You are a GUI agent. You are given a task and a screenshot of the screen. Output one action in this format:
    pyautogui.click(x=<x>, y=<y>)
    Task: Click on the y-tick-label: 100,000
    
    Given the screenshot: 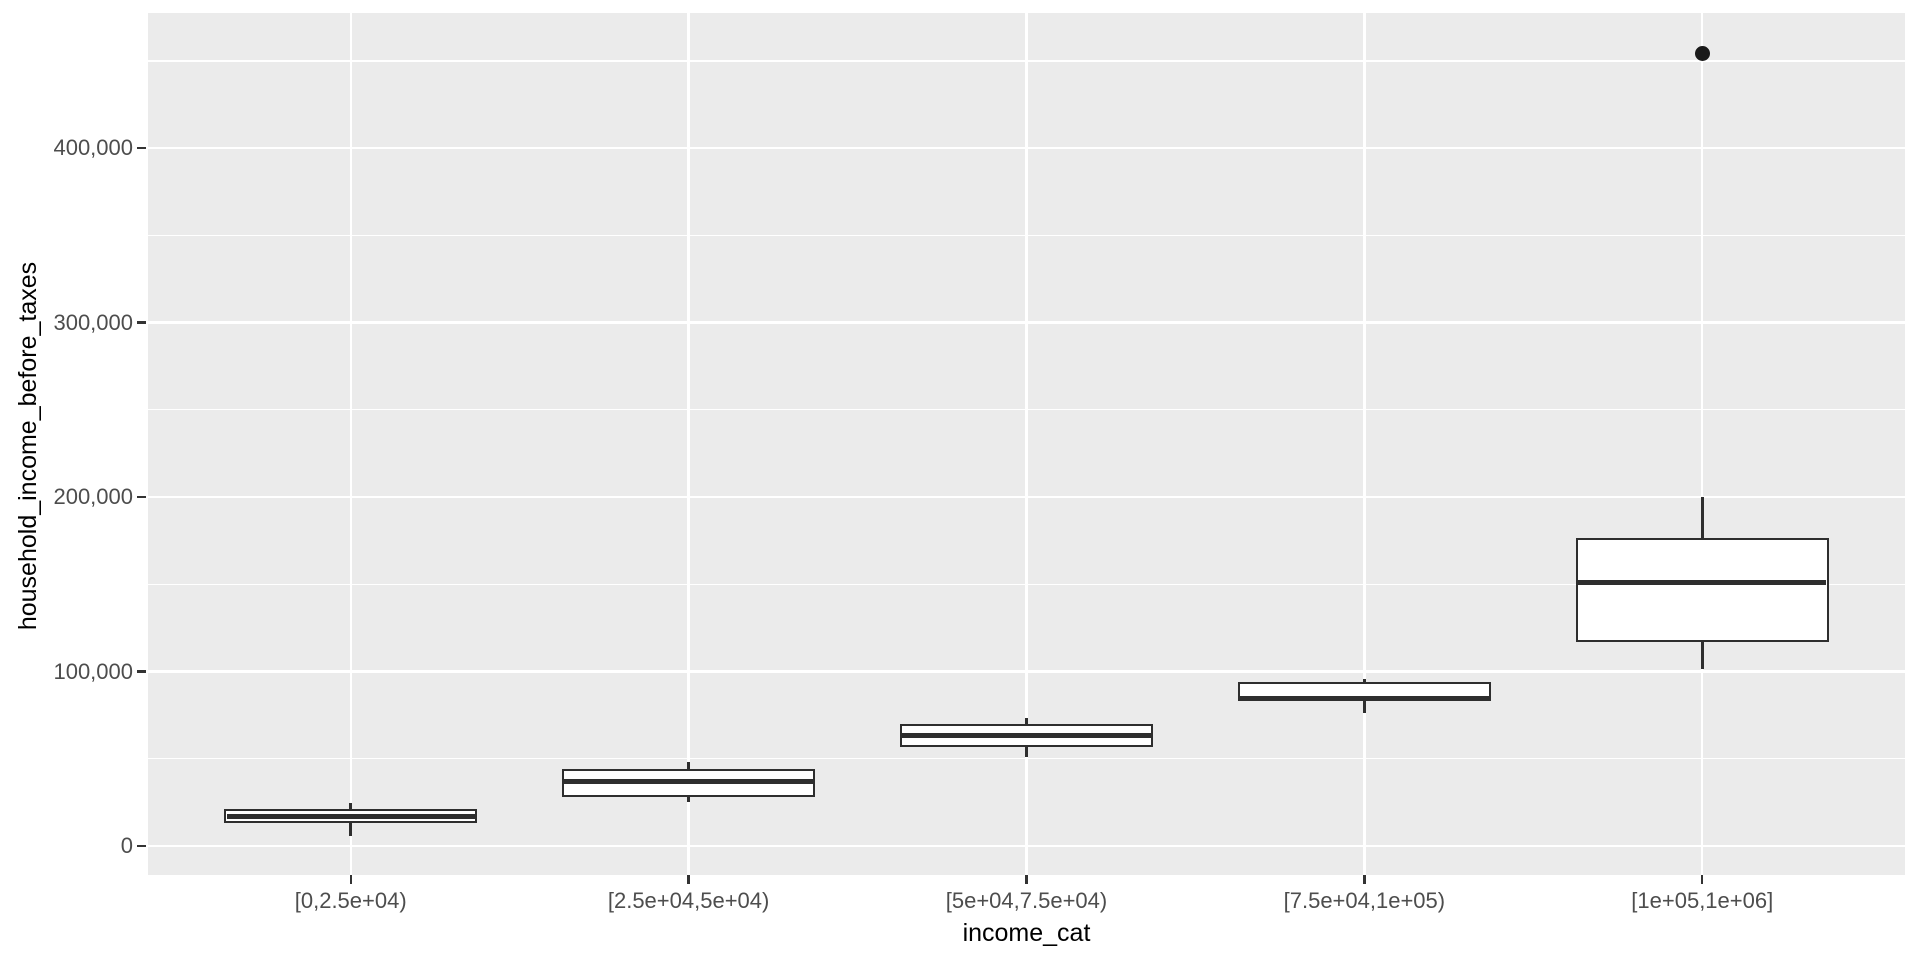 What is the action you would take?
    pyautogui.click(x=93, y=671)
    